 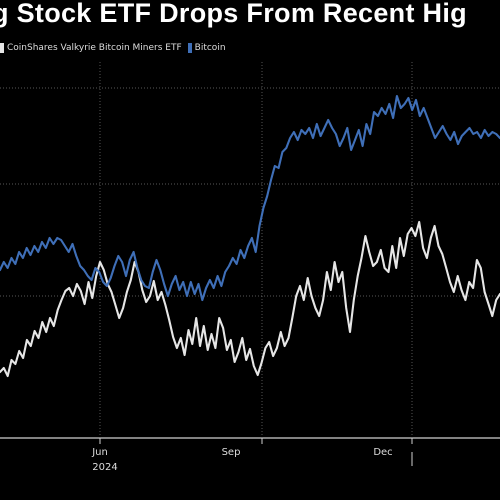 I want to click on x-tick-label: Dec, so click(x=382, y=452).